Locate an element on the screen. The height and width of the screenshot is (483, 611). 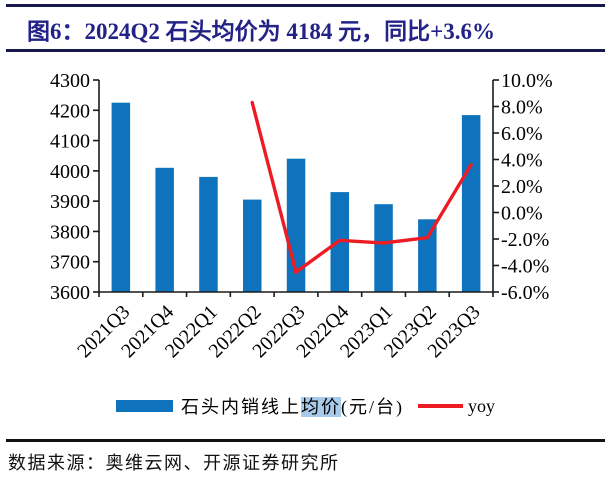
svg-text: 4100 is located at coordinates (70, 142).